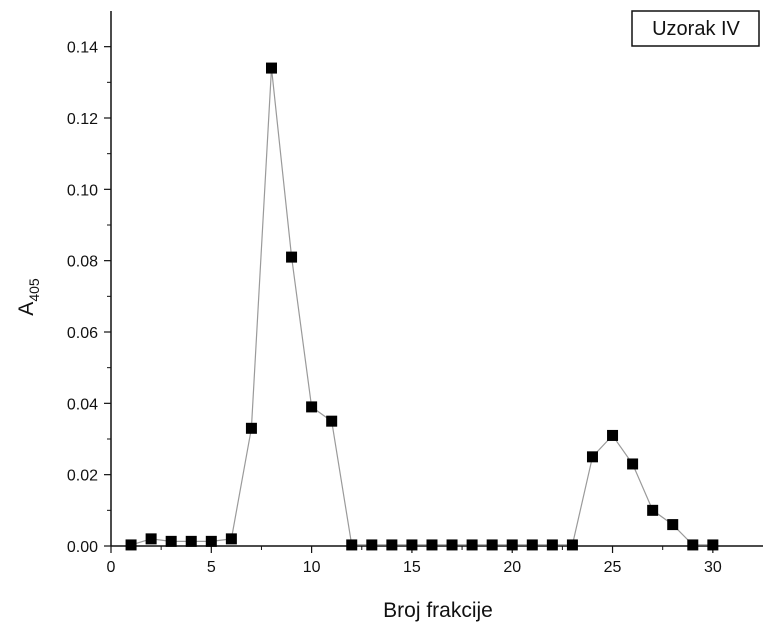 Image resolution: width=763 pixels, height=631 pixels. I want to click on y-axis-title: A405, so click(28, 297).